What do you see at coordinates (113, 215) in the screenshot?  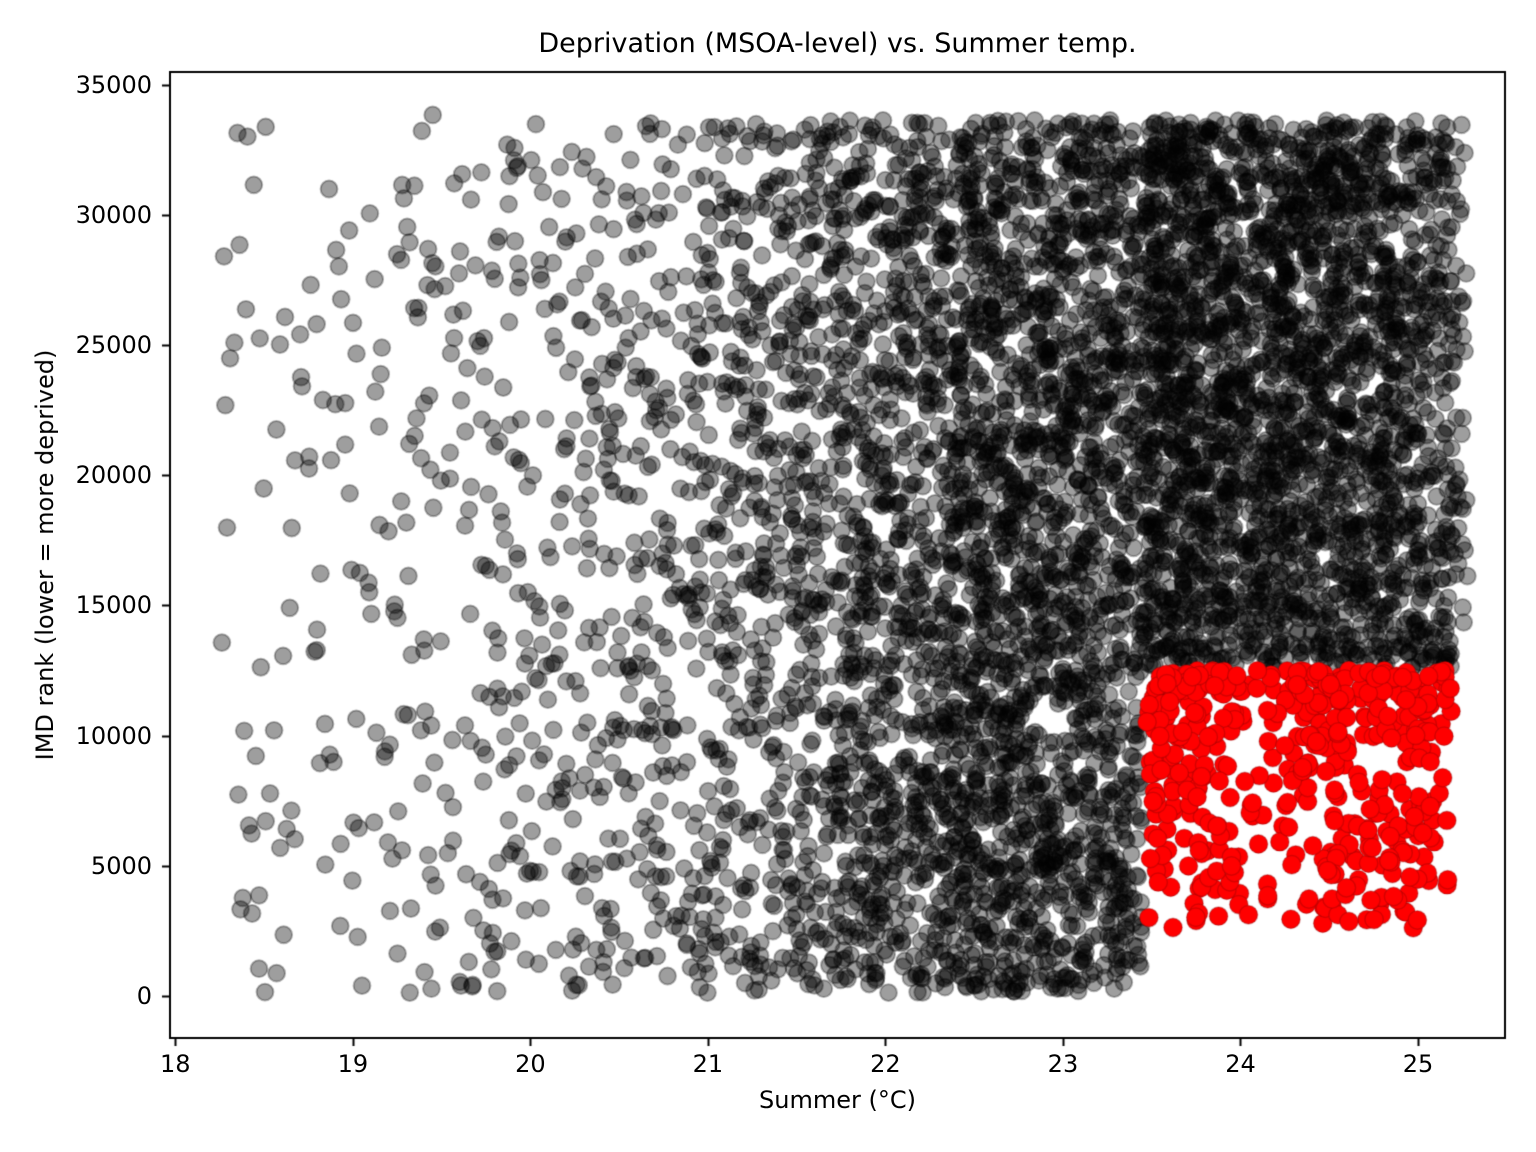 I see `y-tick-label-30000: 30000` at bounding box center [113, 215].